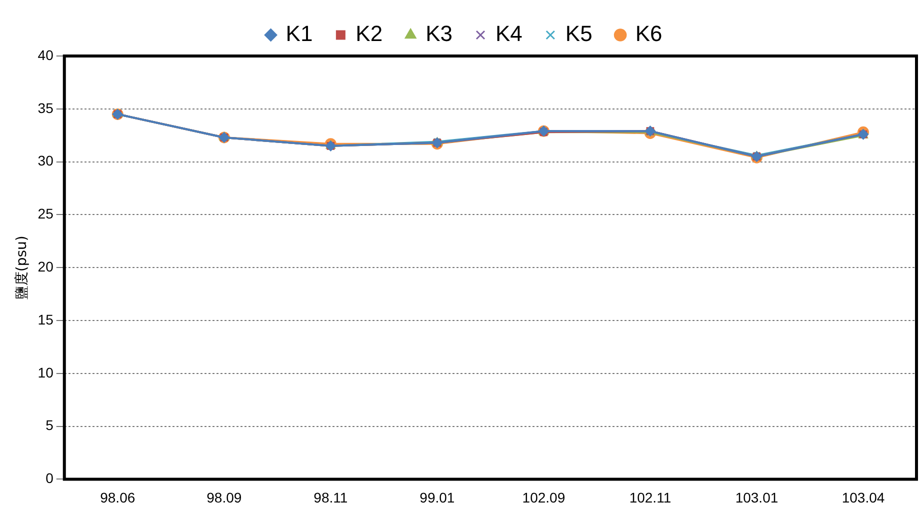 This screenshot has height=514, width=923. Describe the element at coordinates (118, 497) in the screenshot. I see `x-tick-label: 98.06` at that location.